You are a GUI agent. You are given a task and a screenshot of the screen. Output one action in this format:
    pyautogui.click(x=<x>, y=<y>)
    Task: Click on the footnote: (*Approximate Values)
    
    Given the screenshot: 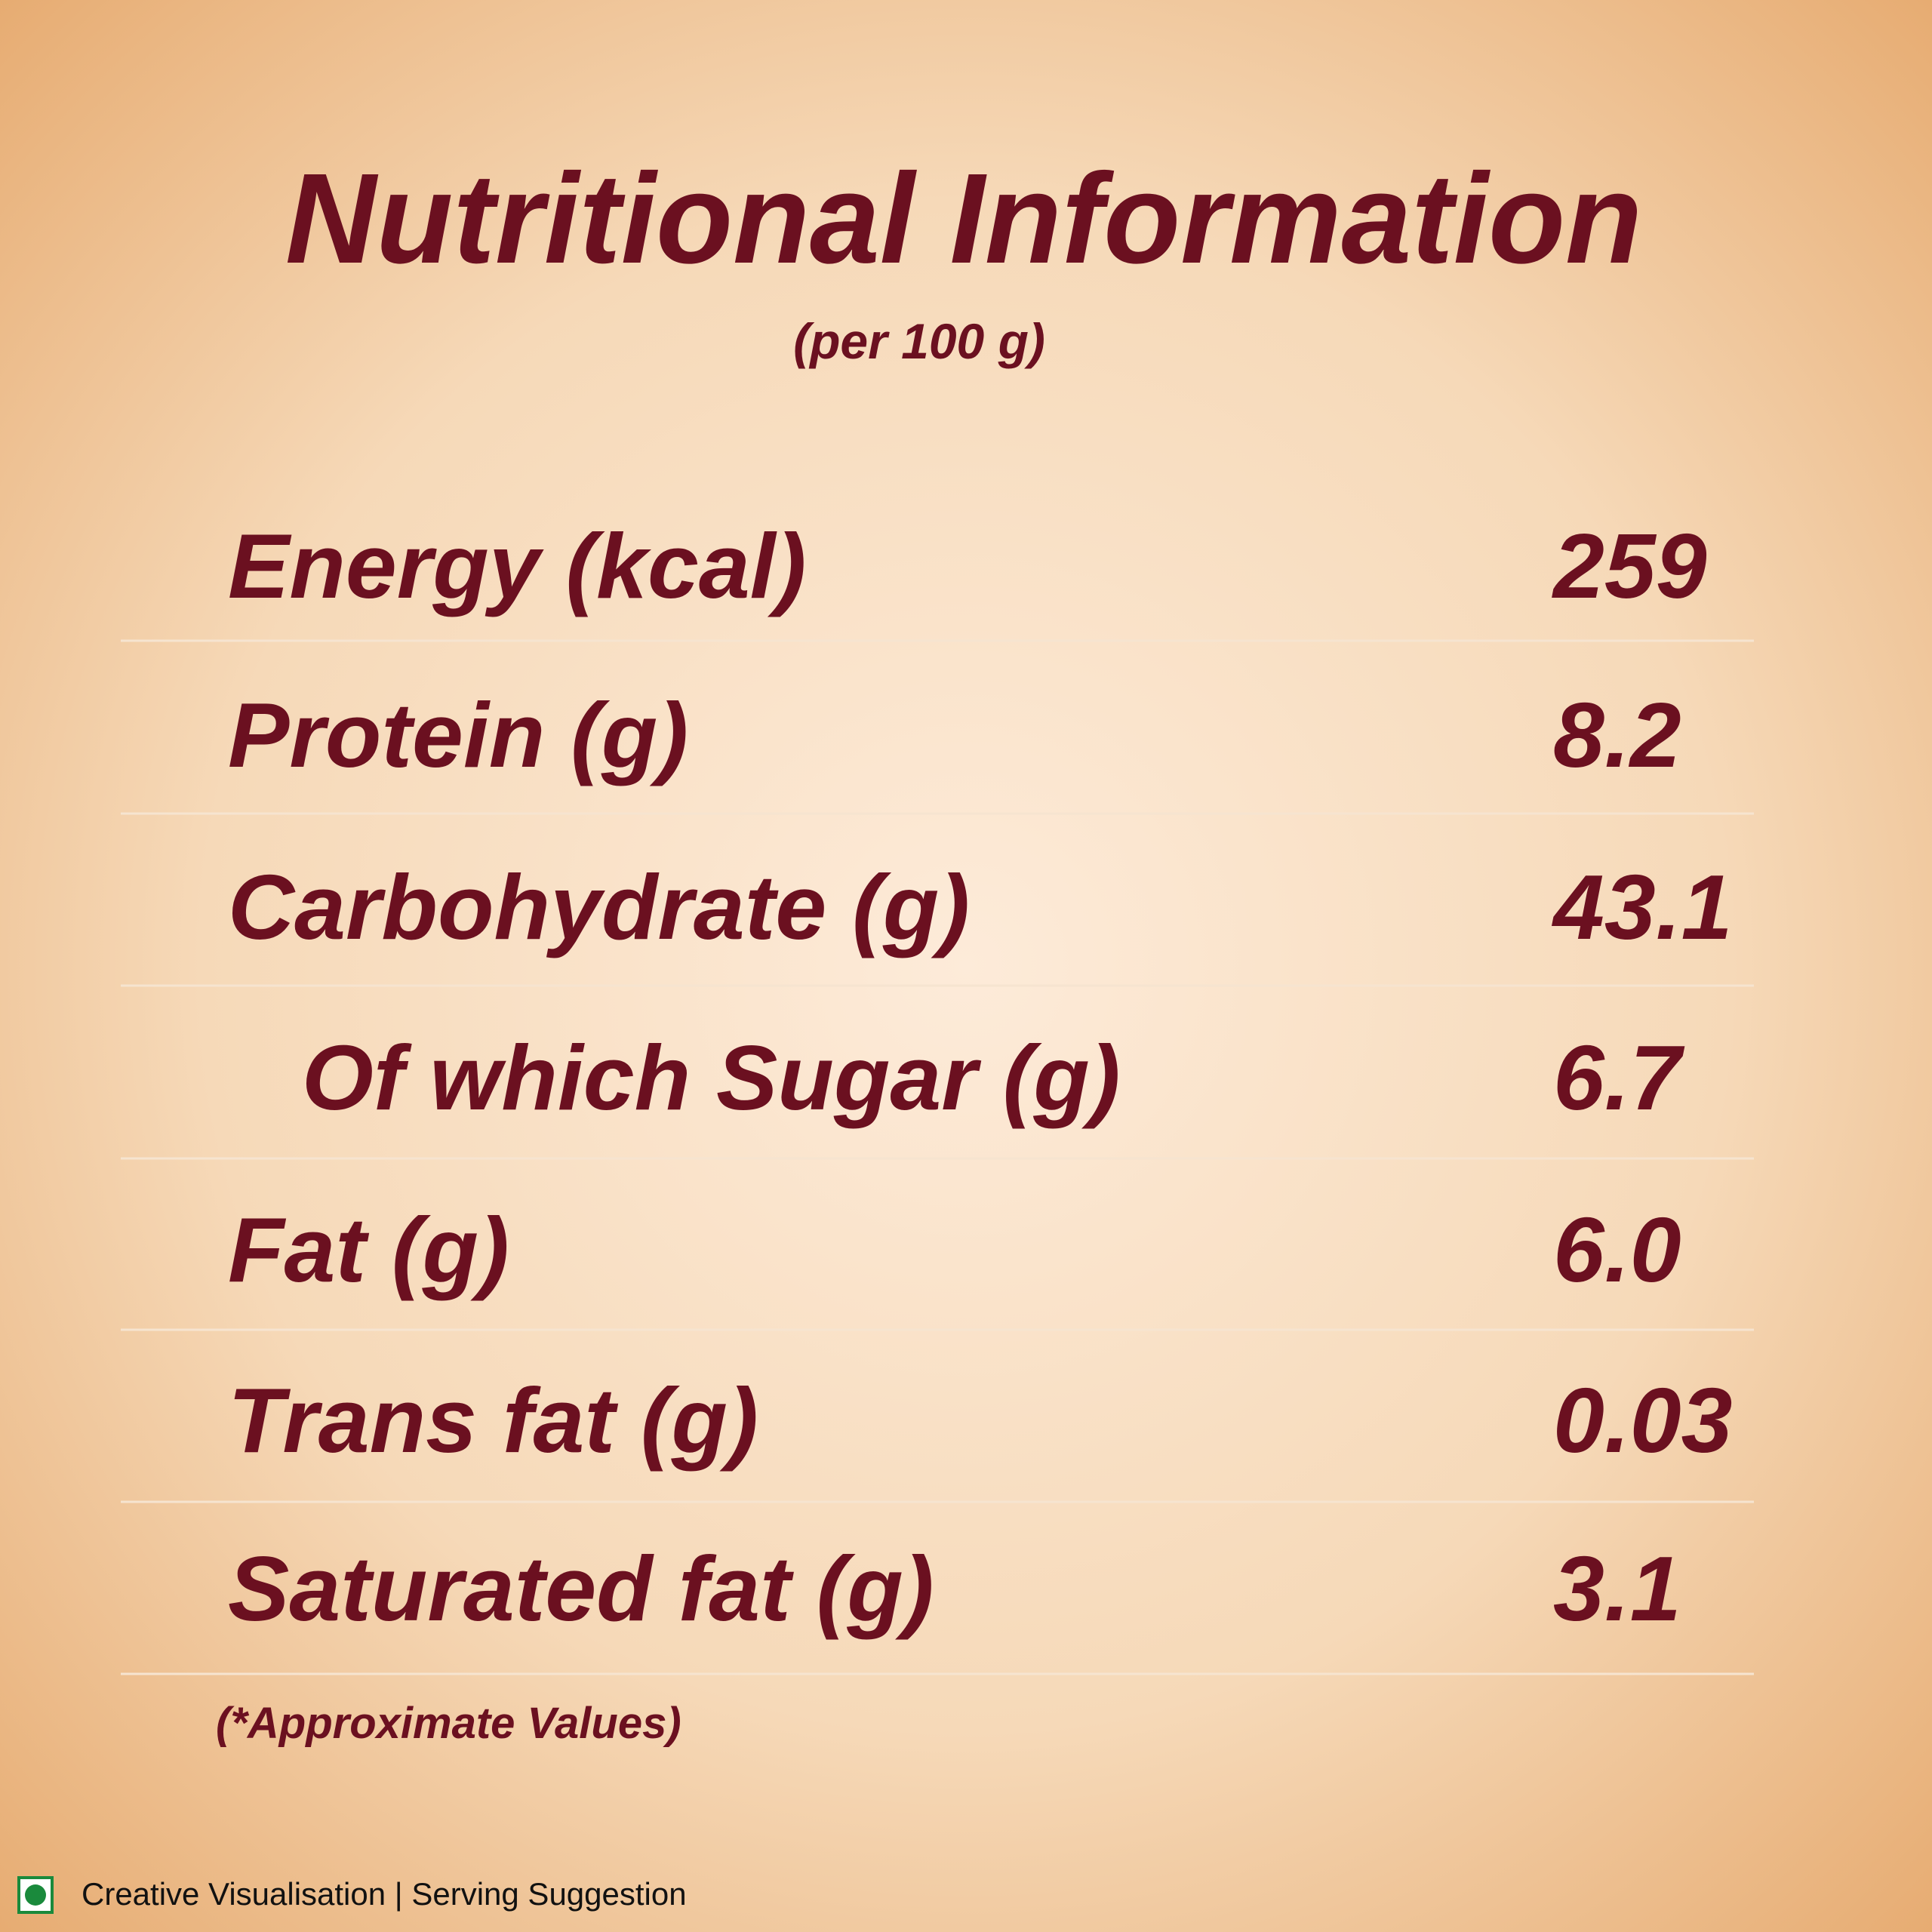 What is the action you would take?
    pyautogui.click(x=448, y=1723)
    